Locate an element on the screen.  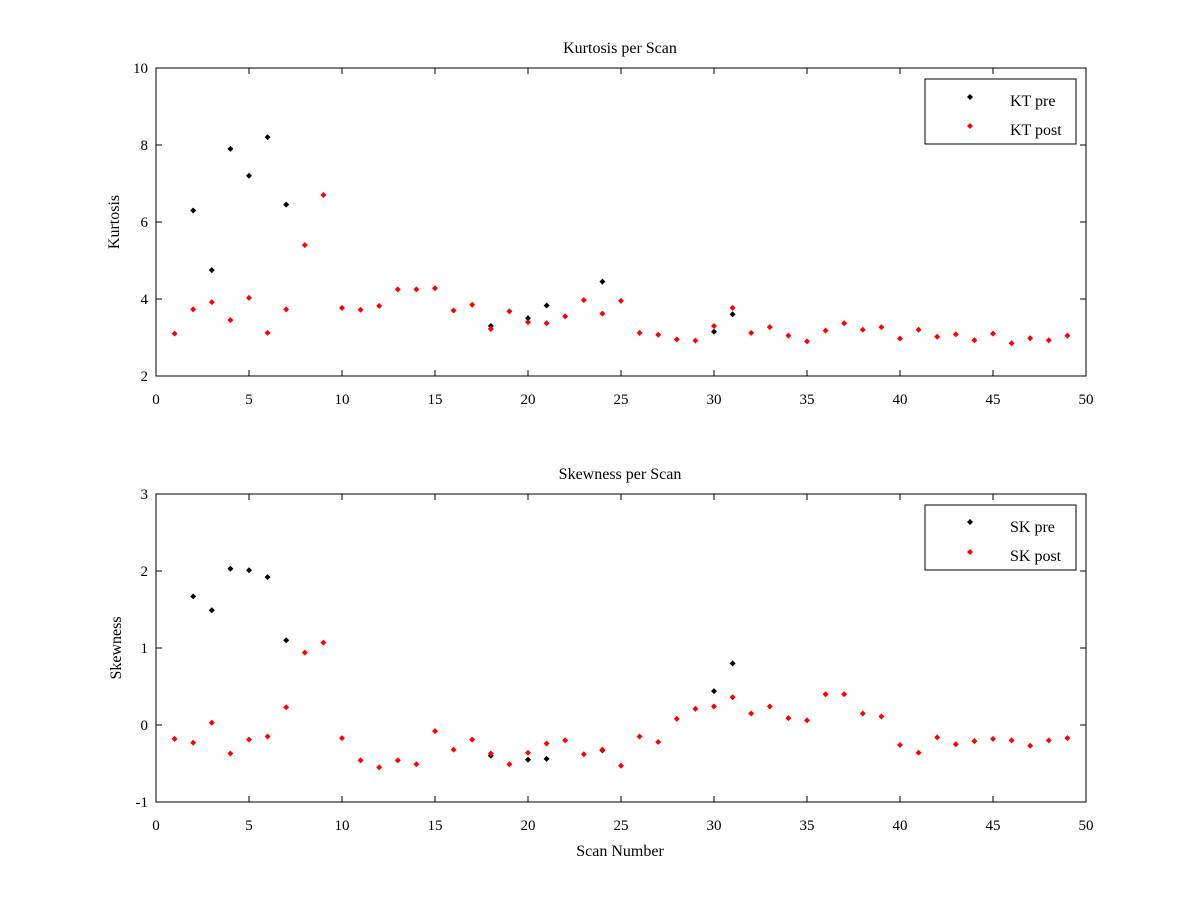
kurtosis-legend: KT pre KT post is located at coordinates (1000, 111).